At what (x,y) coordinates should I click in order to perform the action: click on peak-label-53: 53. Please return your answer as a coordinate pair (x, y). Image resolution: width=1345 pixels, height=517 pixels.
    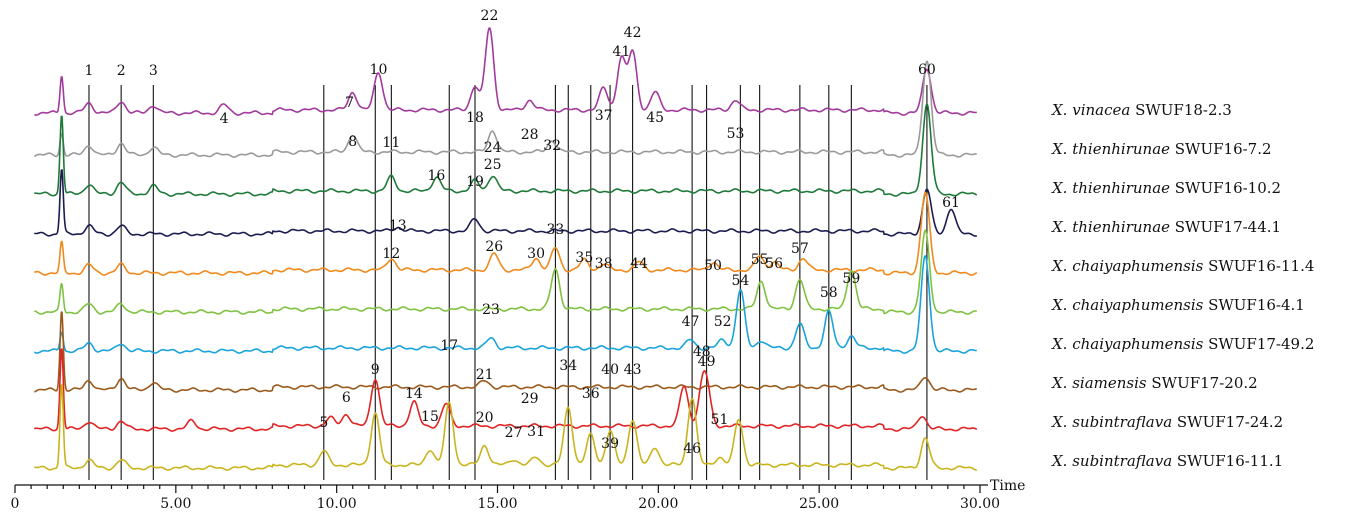
    Looking at the image, I should click on (736, 134).